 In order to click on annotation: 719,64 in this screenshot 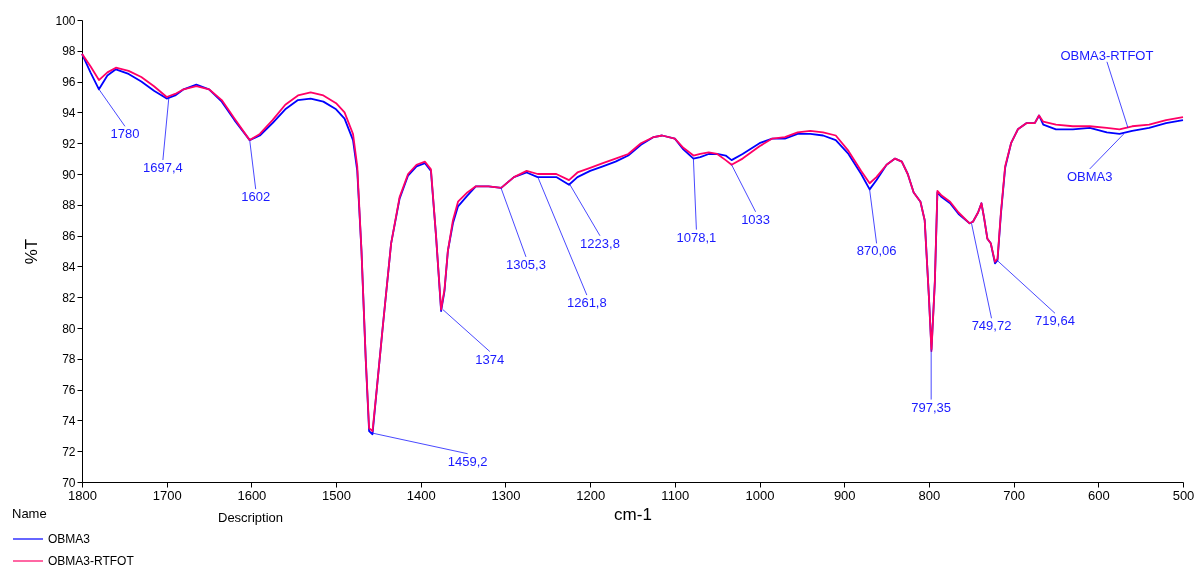, I will do `click(1055, 321)`.